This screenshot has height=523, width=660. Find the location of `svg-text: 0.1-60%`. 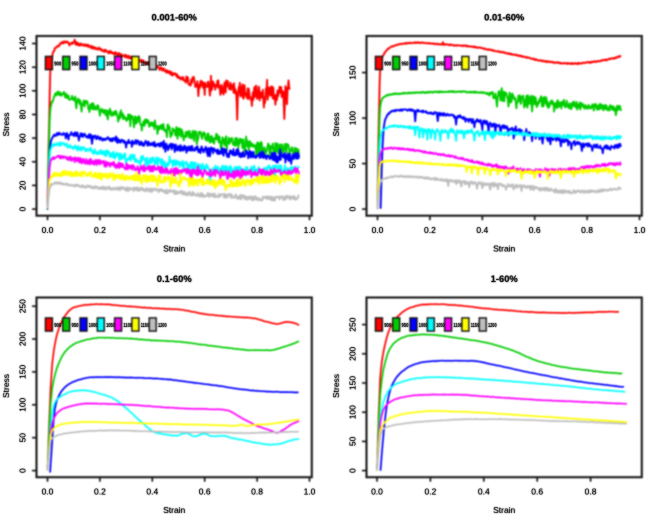

svg-text: 0.1-60% is located at coordinates (175, 278).